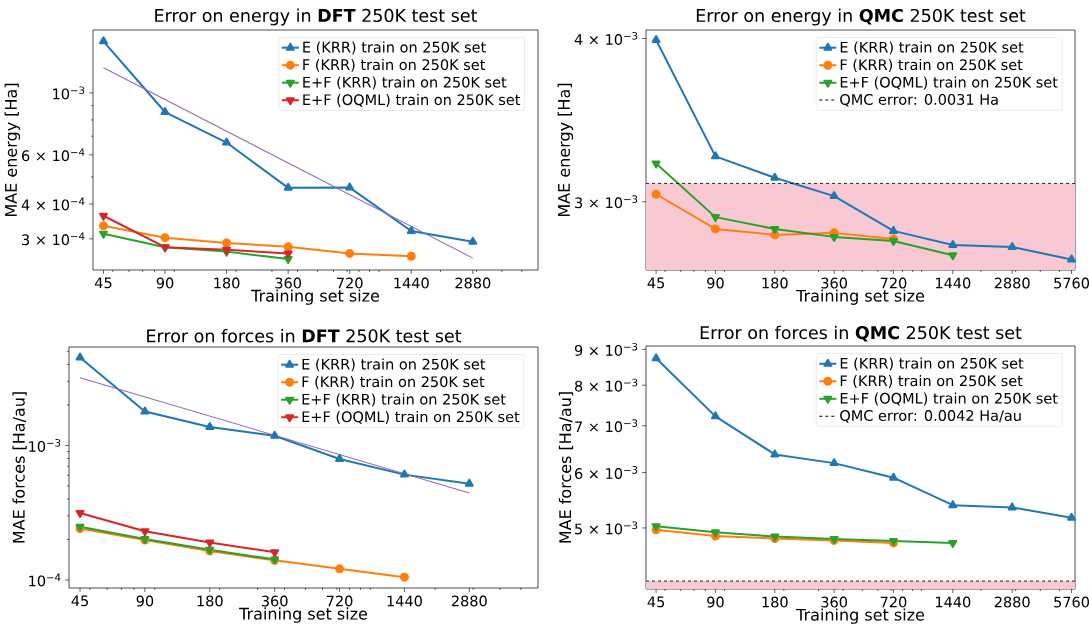 This screenshot has width=1089, height=625. Describe the element at coordinates (53, 239) in the screenshot. I see `y-tick-label: 3 × 10$^{−4}$` at that location.